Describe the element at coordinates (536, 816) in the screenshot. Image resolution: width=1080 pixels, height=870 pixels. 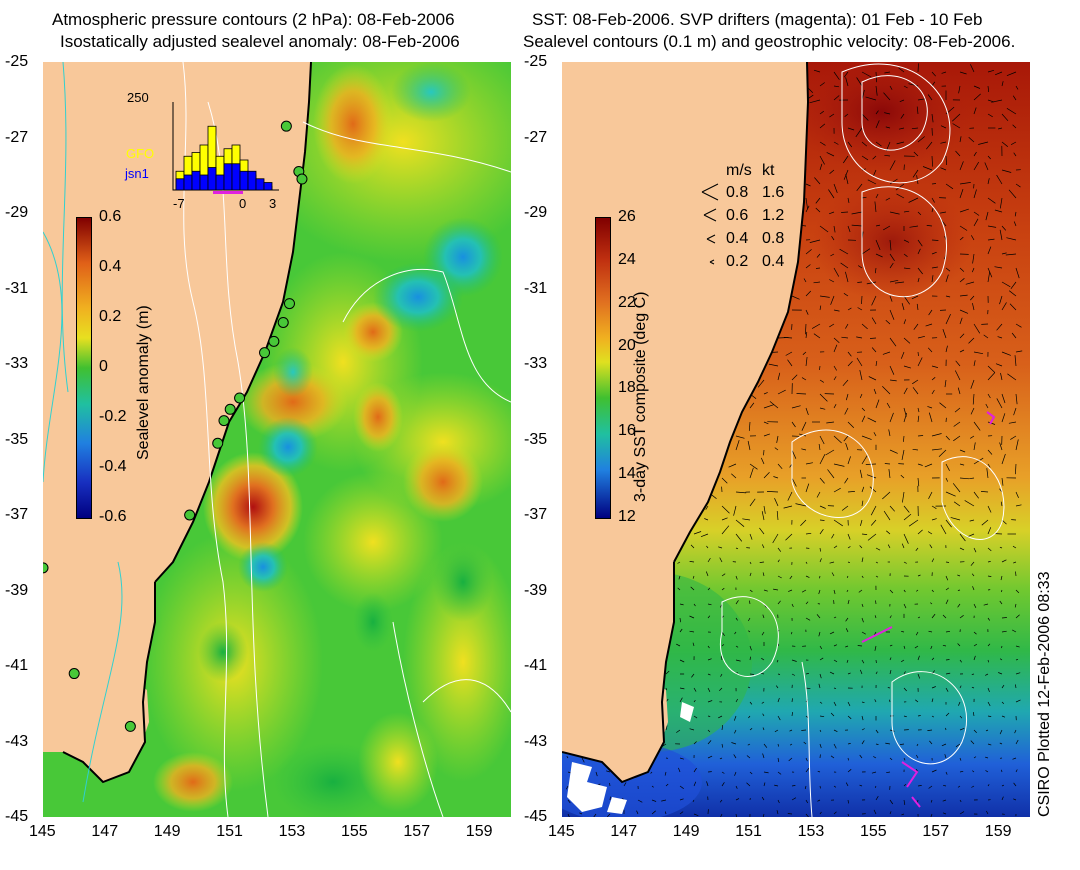
I see `lat-tick-label: -45` at that location.